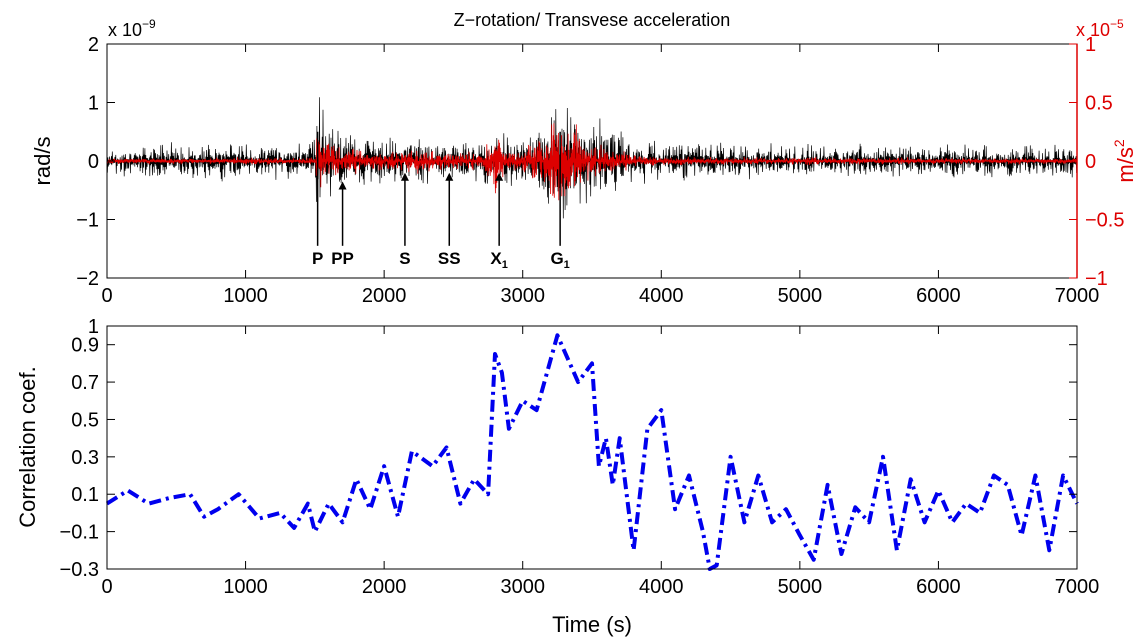 This screenshot has height=641, width=1144. I want to click on chart-title: Z−rotation/ Transvese acceleration, so click(592, 20).